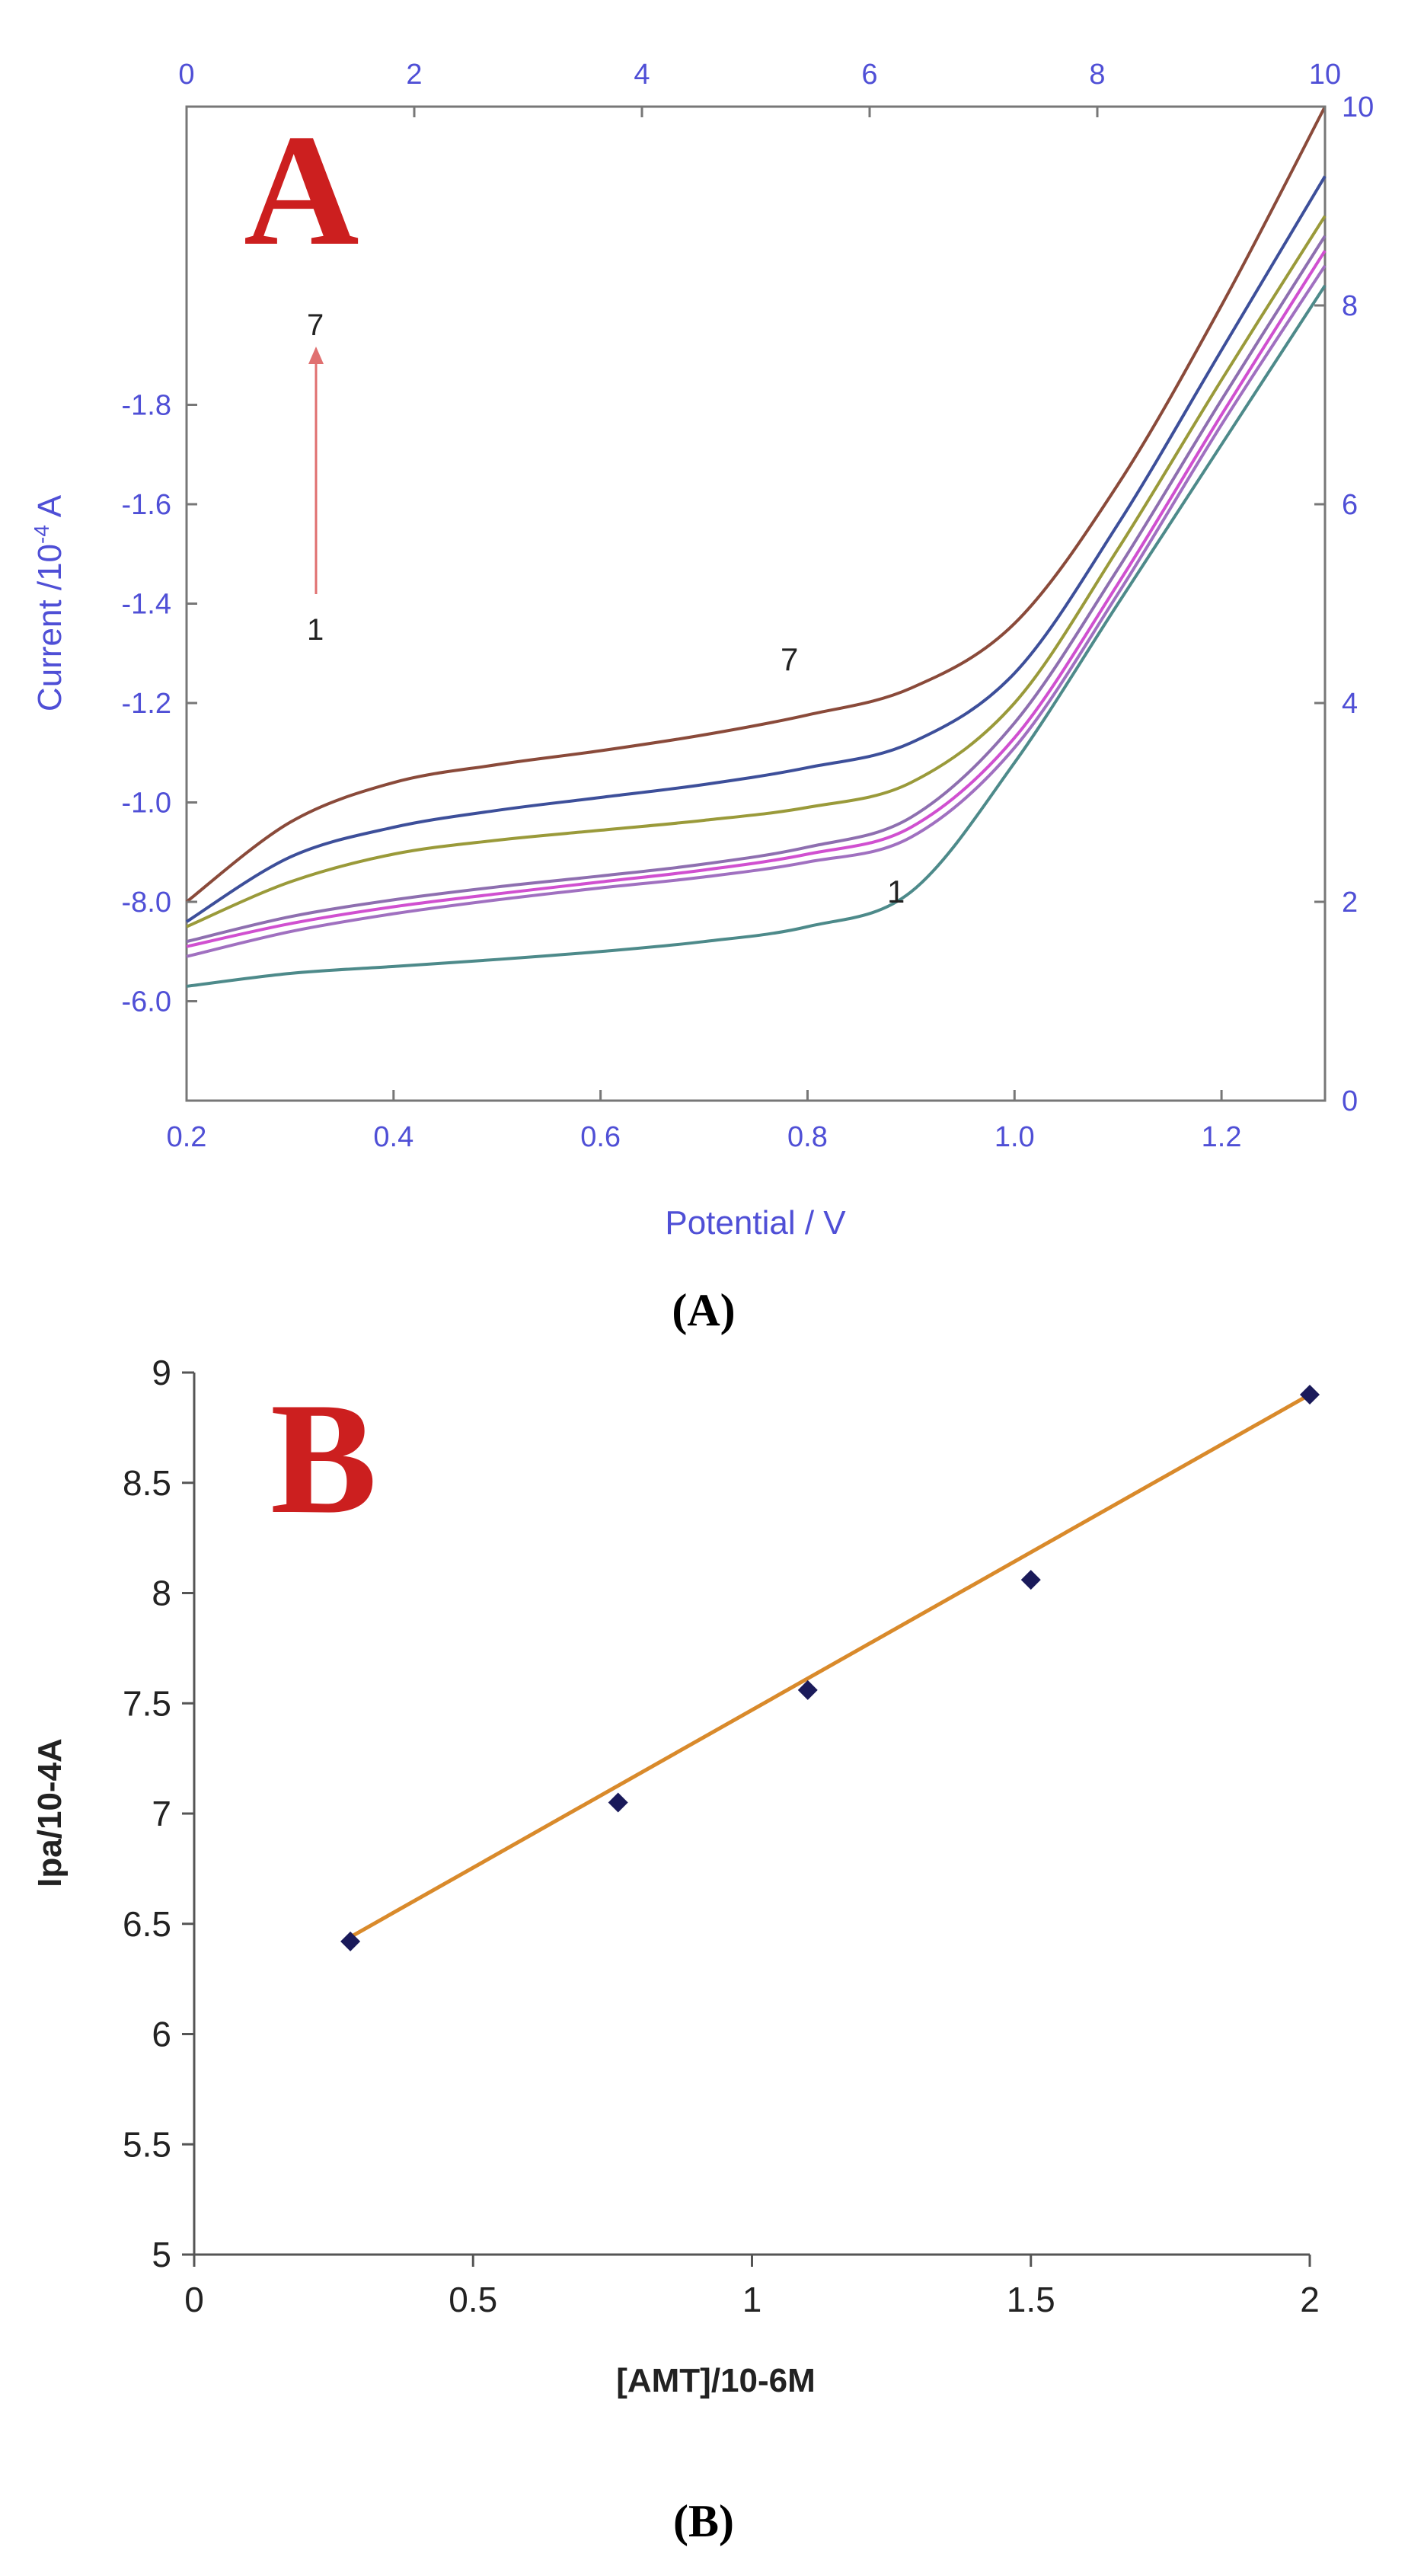 Image resolution: width=1408 pixels, height=2576 pixels. What do you see at coordinates (473, 2299) in the screenshot?
I see `panel-b-x-tick-label: 0.5` at bounding box center [473, 2299].